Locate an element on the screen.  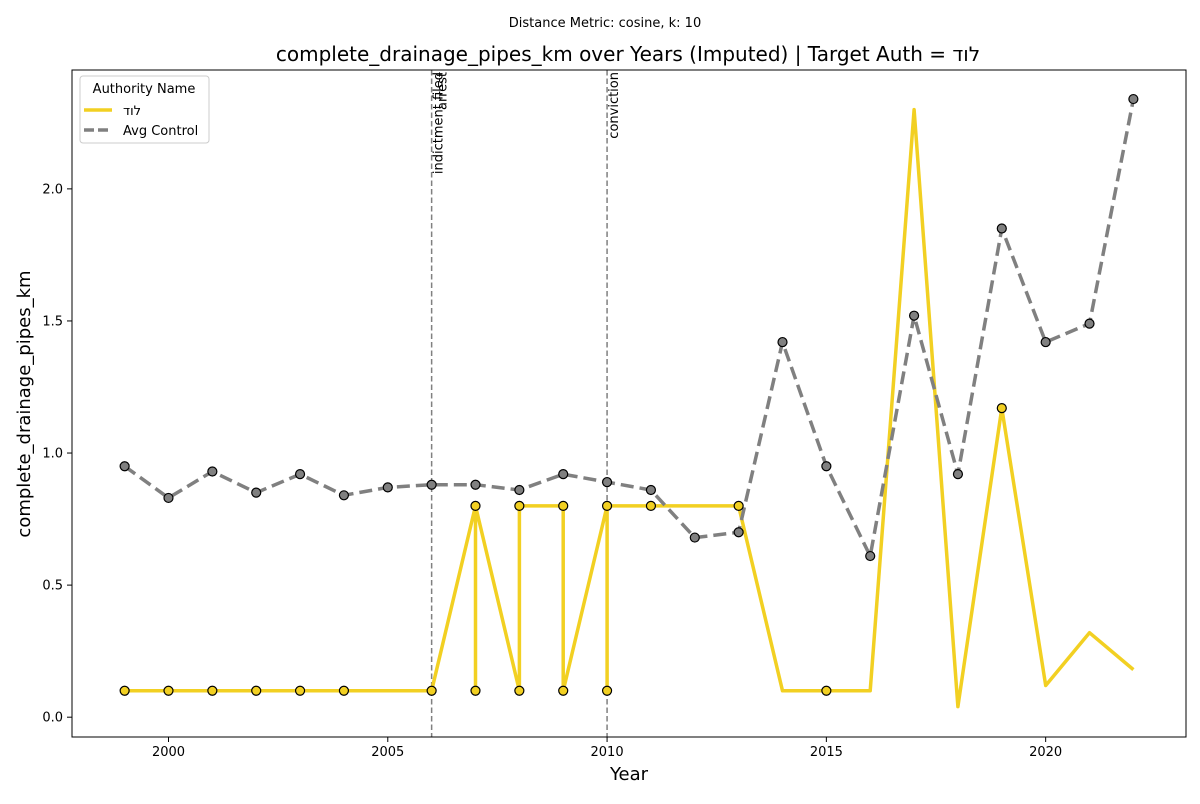
legend-title: Authority Name is located at coordinates (144, 89).